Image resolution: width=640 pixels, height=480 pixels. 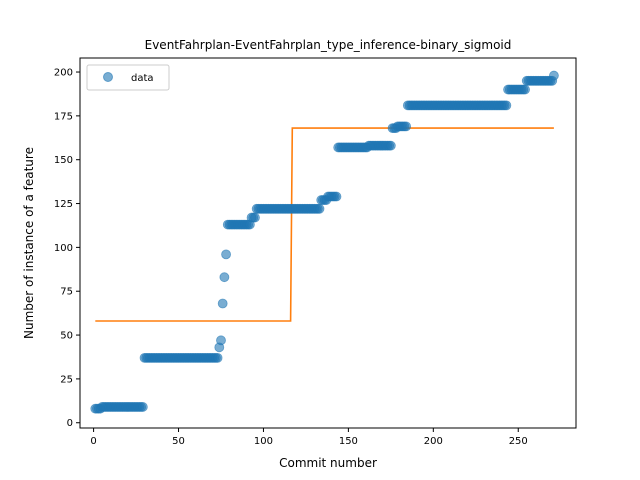 I want to click on legend-marker-data, so click(x=108, y=77).